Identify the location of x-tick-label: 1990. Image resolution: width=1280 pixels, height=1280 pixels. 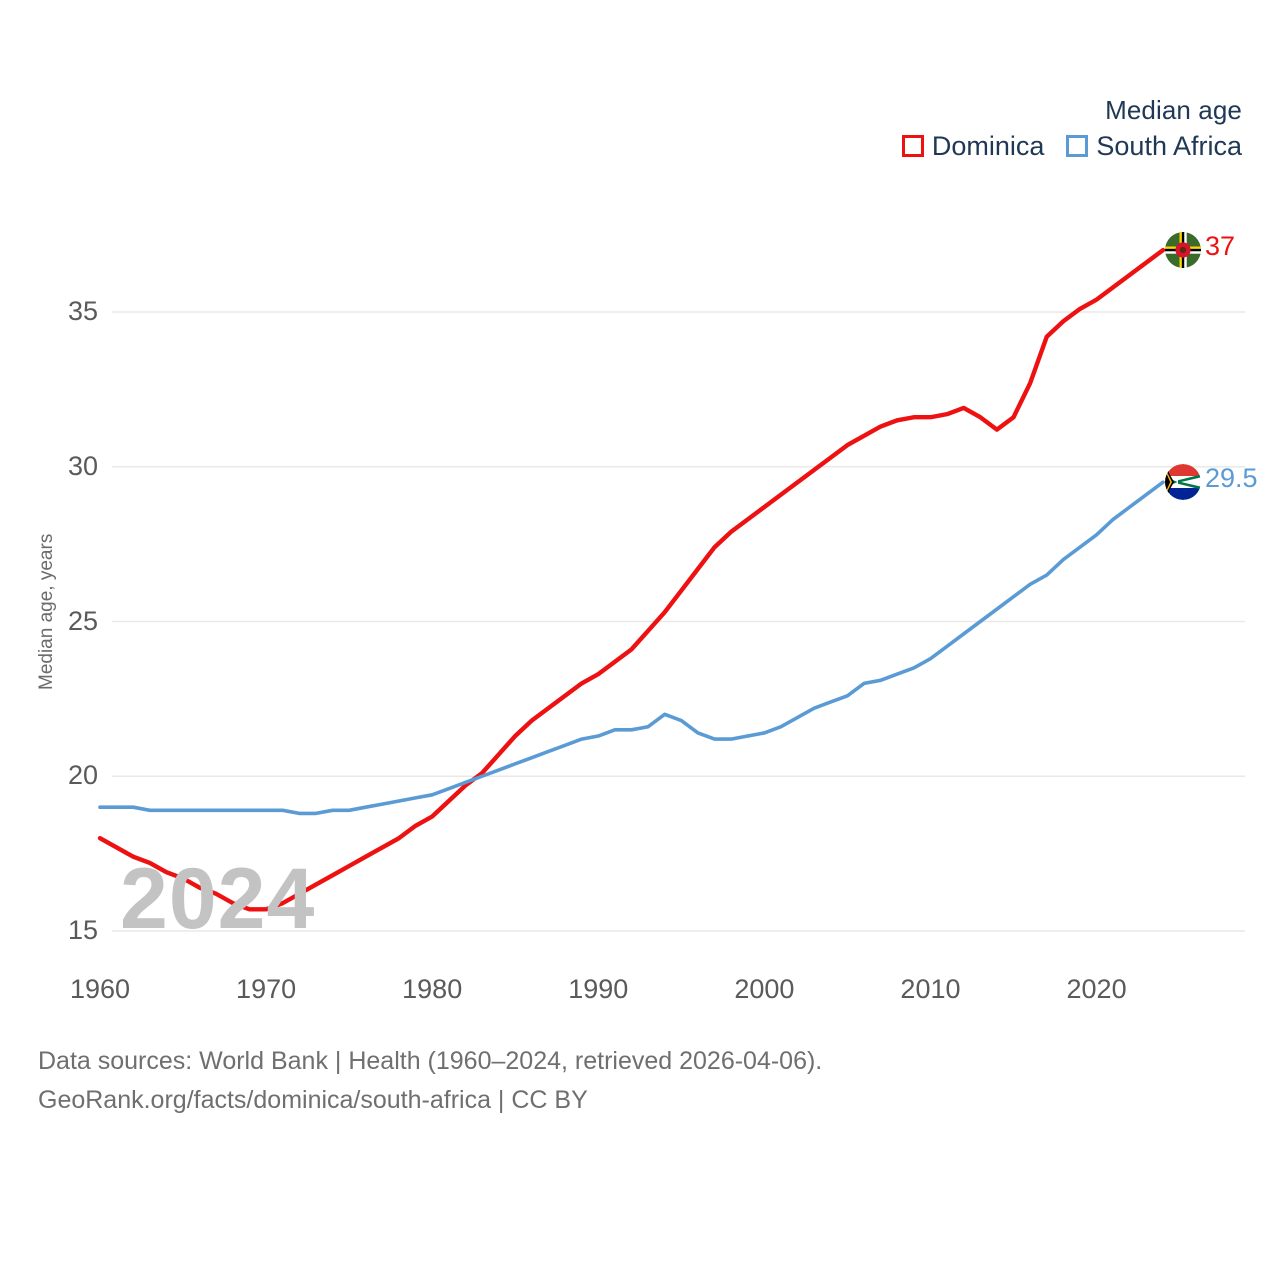
(598, 989).